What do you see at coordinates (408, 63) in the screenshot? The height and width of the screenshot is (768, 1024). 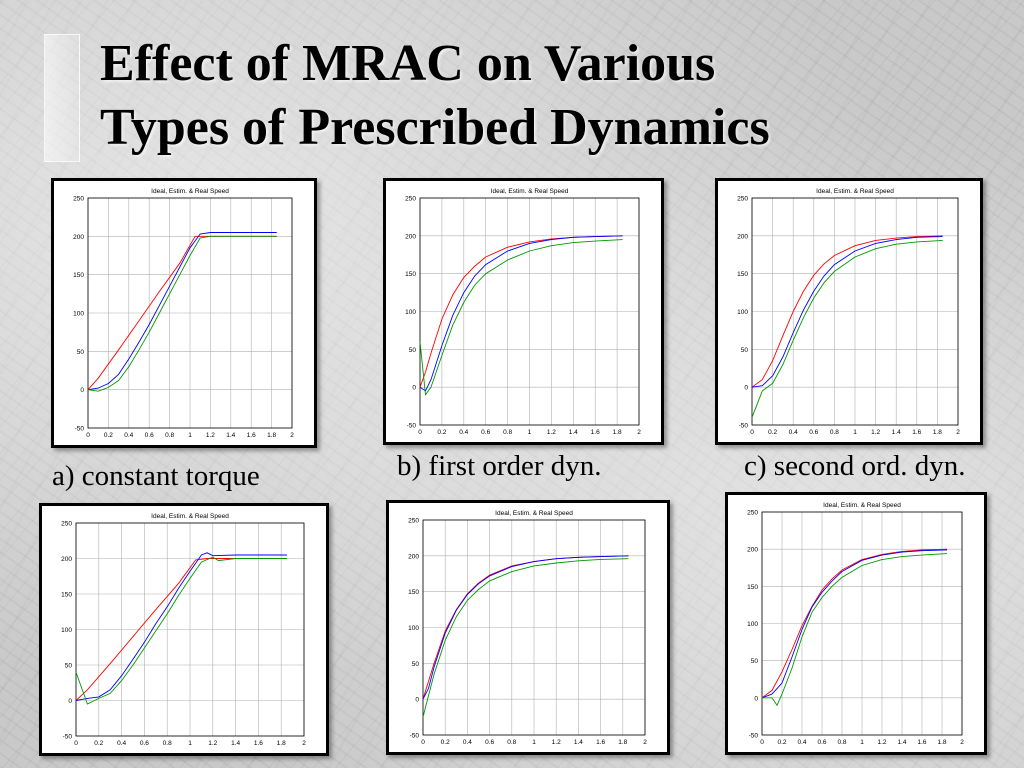 I see `title-line-1: Effect of MRAC on Various` at bounding box center [408, 63].